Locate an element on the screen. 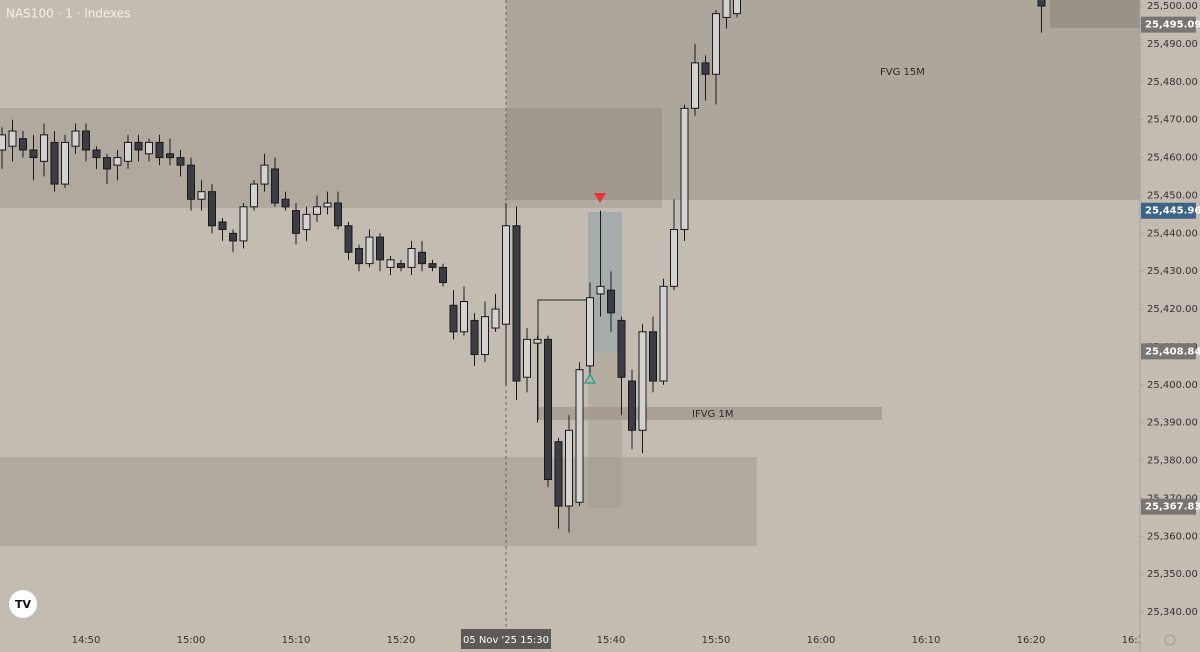 The width and height of the screenshot is (1200, 652). y-axis-panel is located at coordinates (1170, 326).